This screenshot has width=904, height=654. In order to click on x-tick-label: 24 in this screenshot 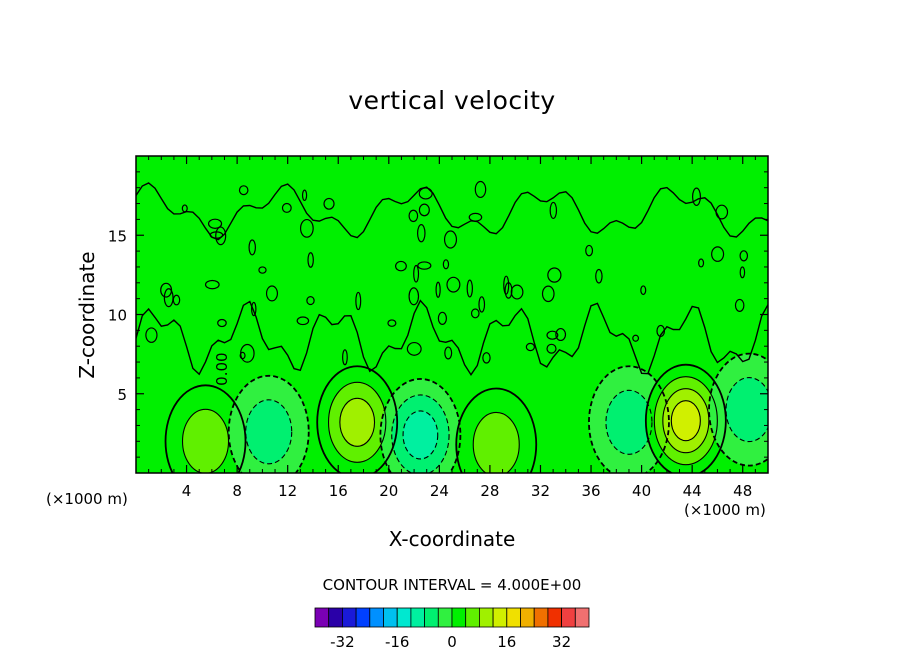, I will do `click(439, 491)`.